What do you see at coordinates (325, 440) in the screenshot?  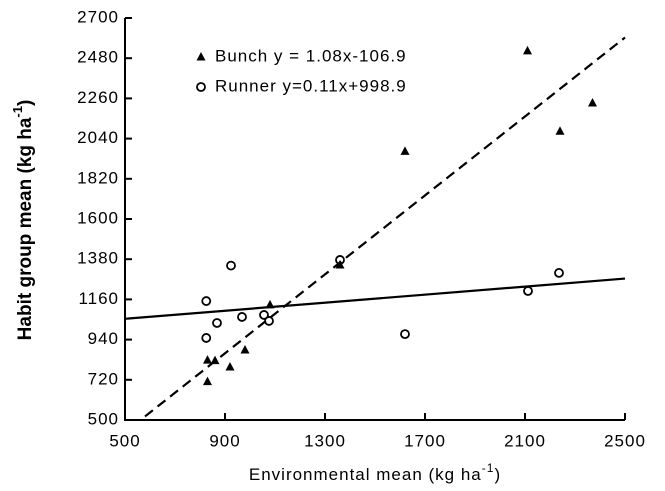 I see `x-tick-label: 1300` at bounding box center [325, 440].